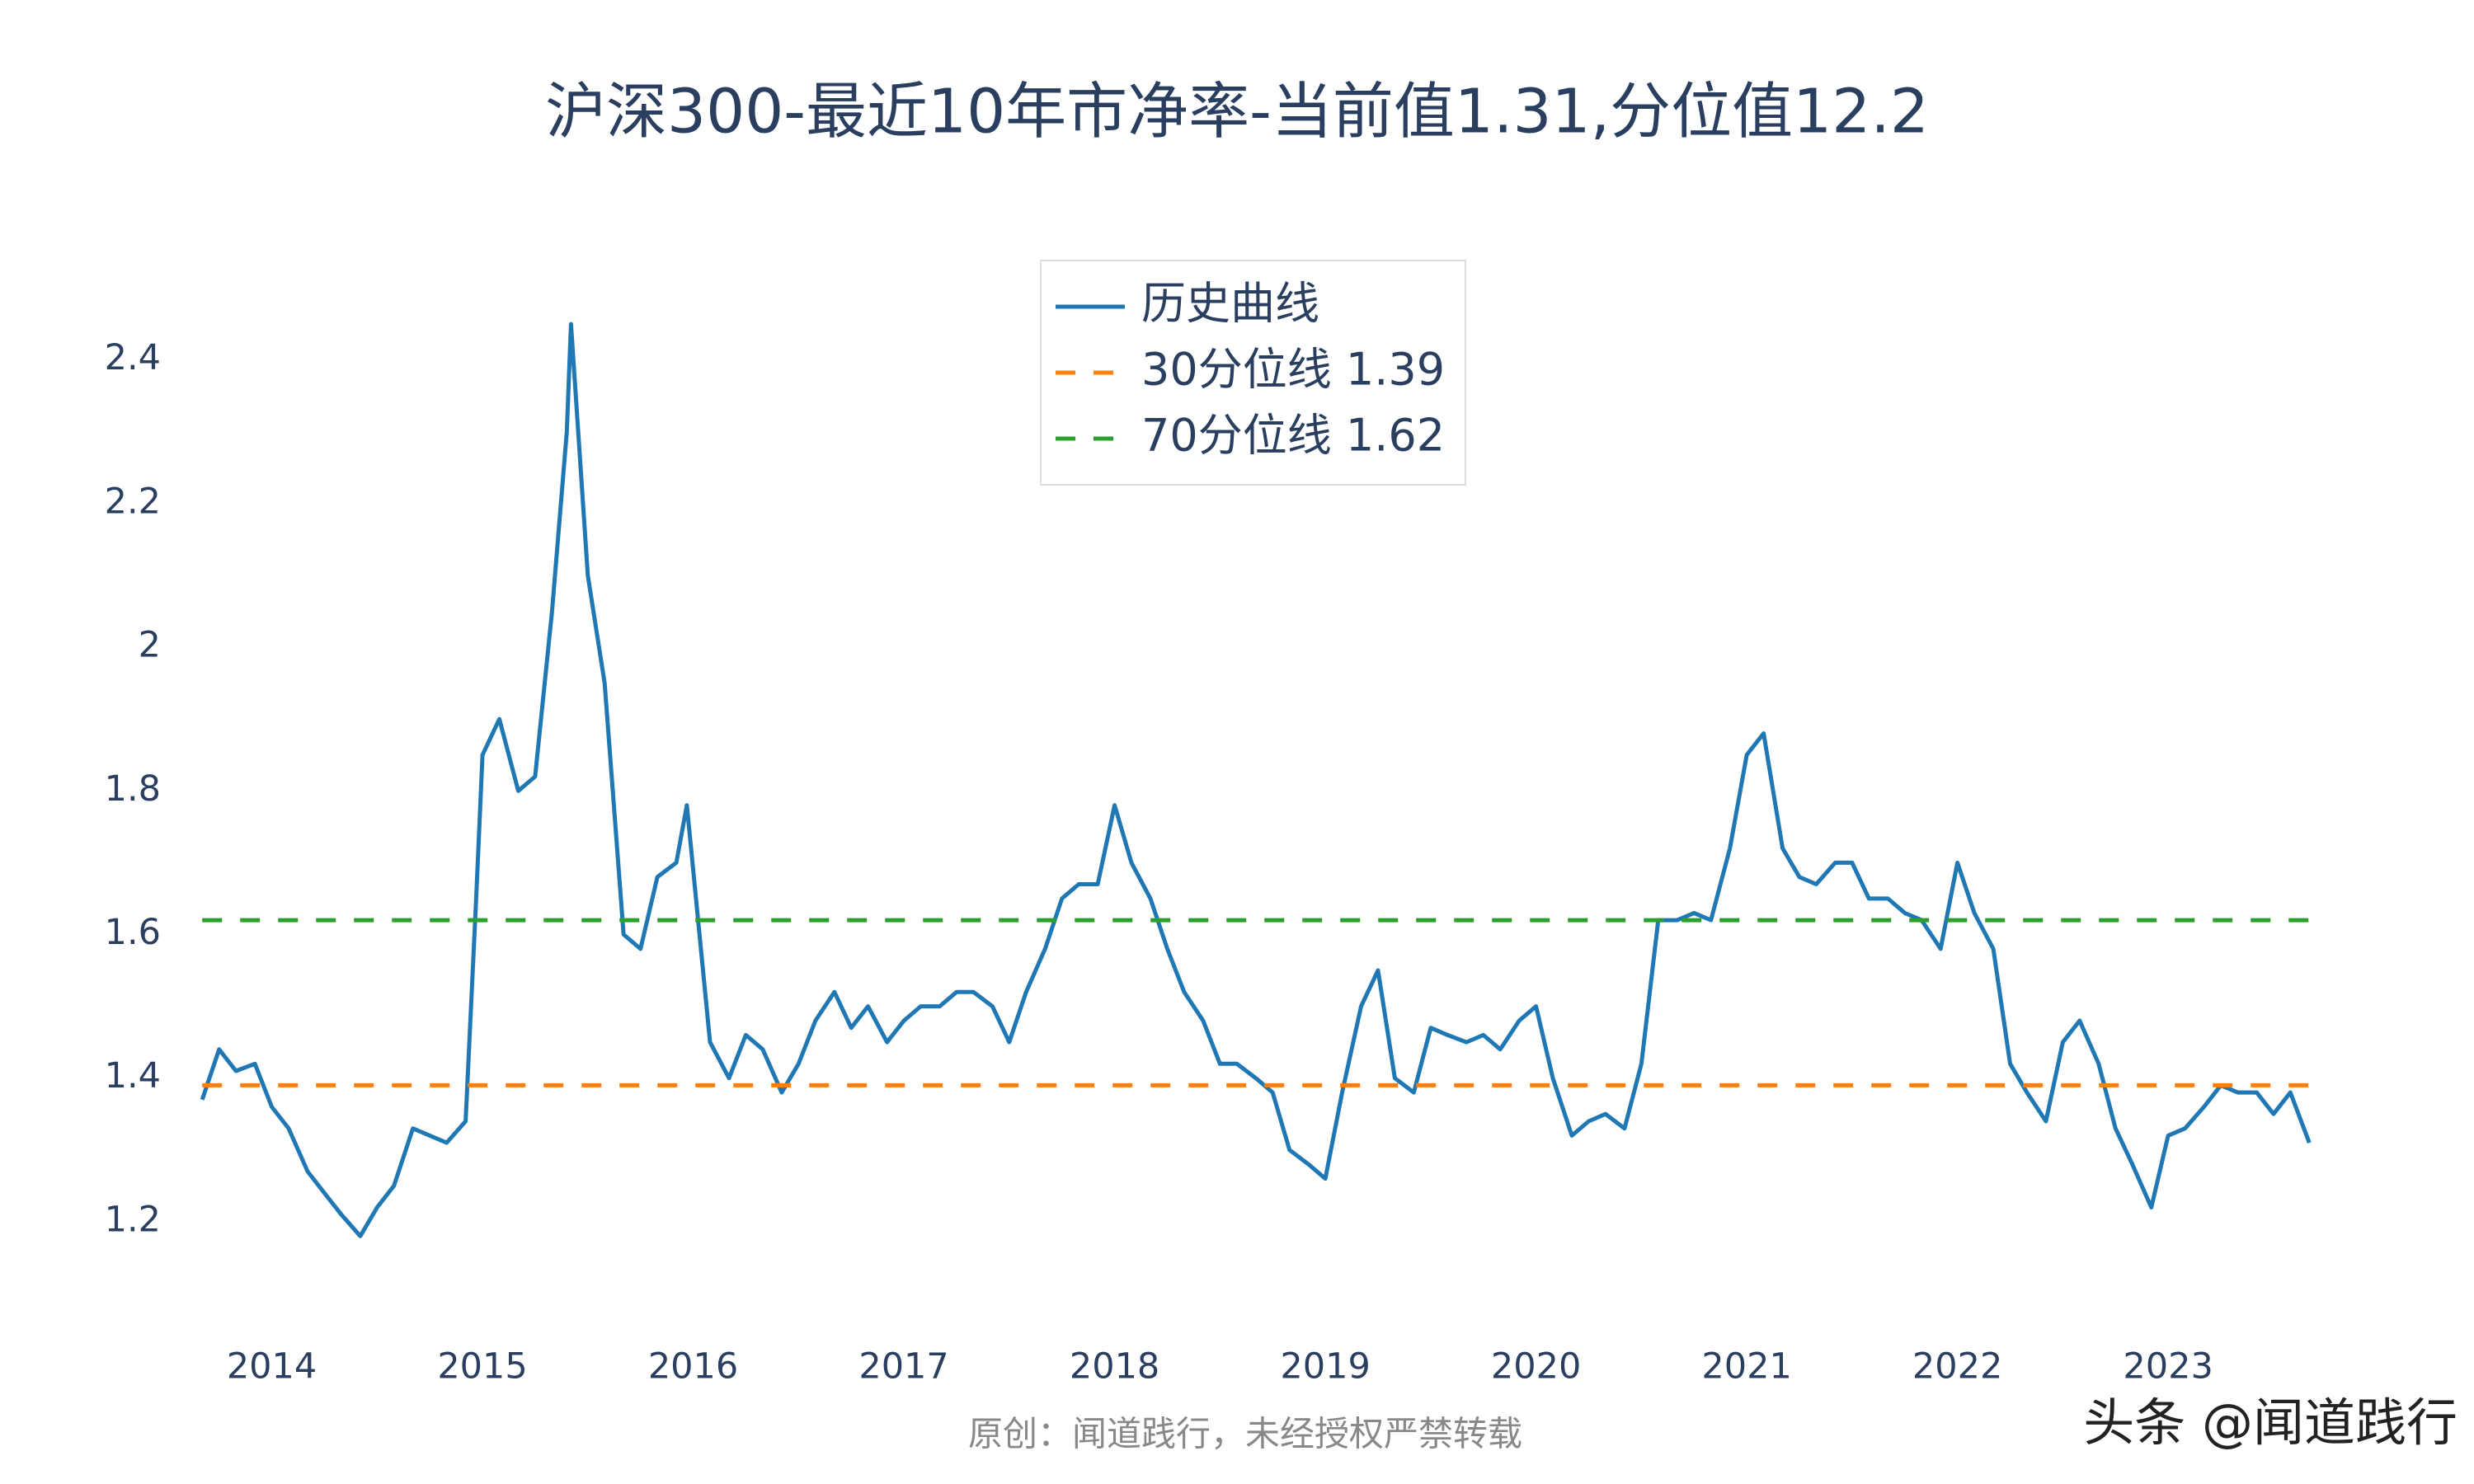 The image size is (2474, 1484). I want to click on x-tick-label: 2015, so click(482, 1367).